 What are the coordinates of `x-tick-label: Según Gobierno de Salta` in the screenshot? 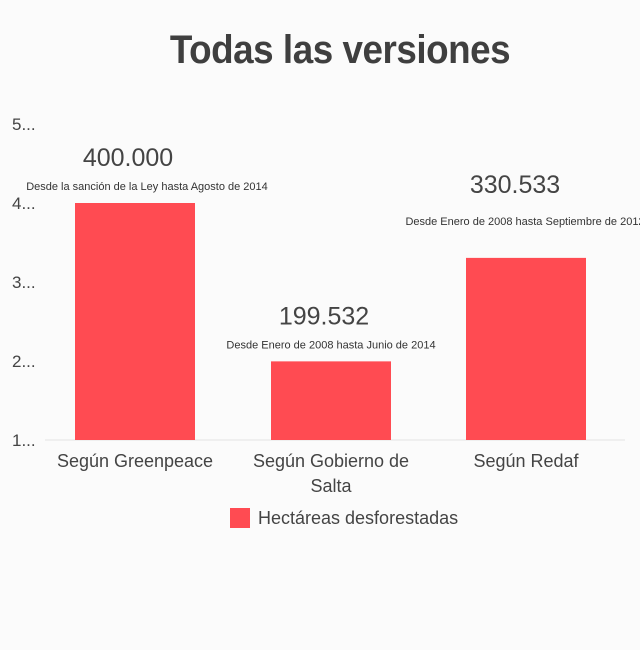 It's located at (331, 473).